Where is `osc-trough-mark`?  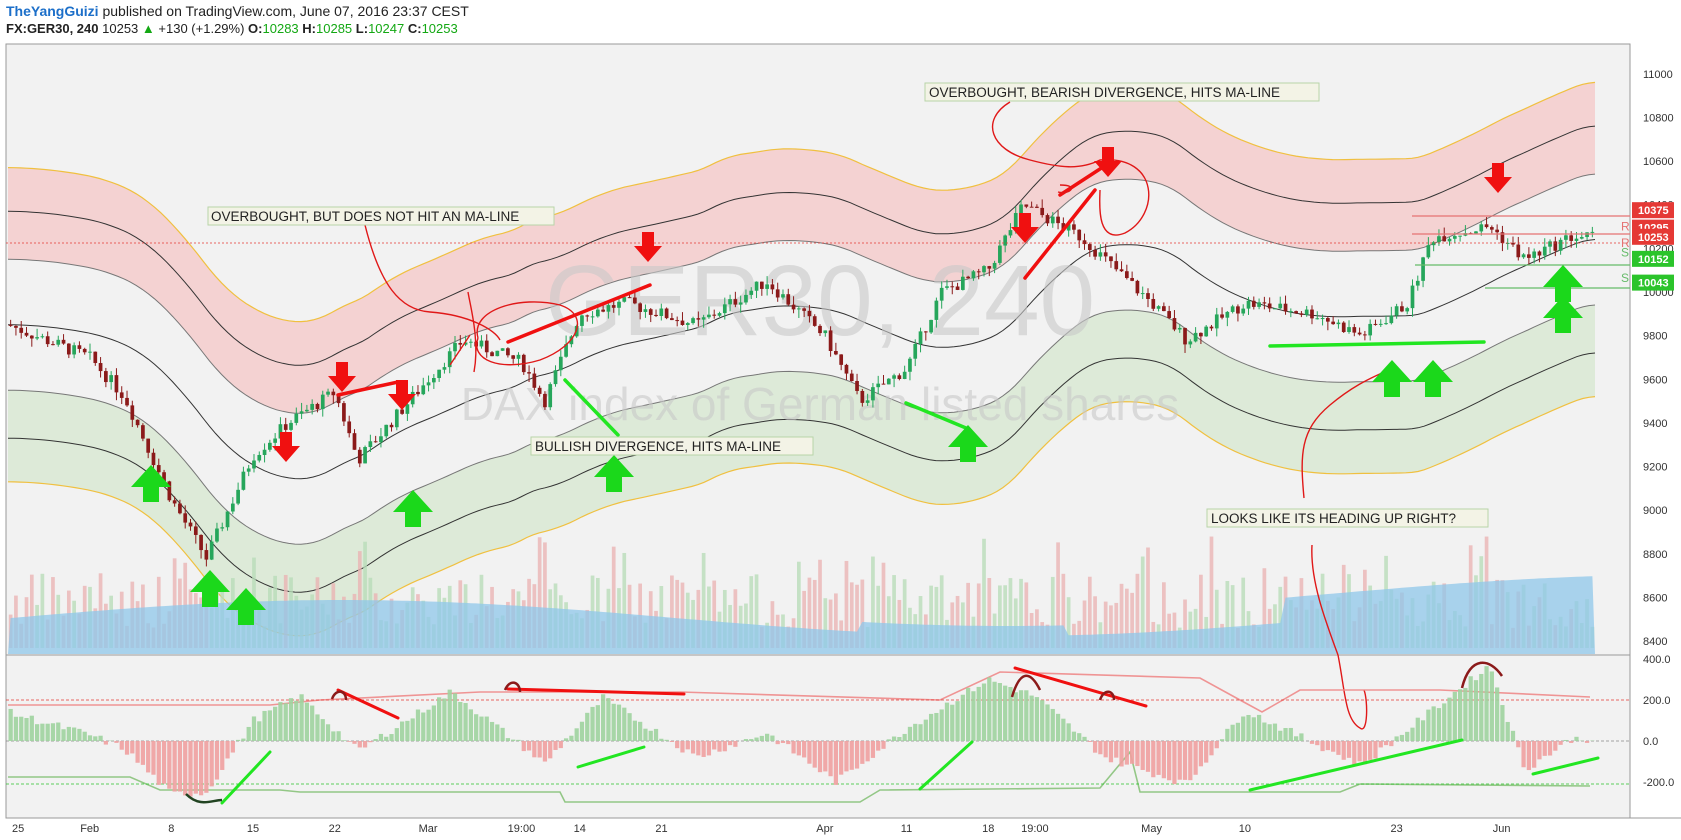
osc-trough-mark is located at coordinates (204, 798).